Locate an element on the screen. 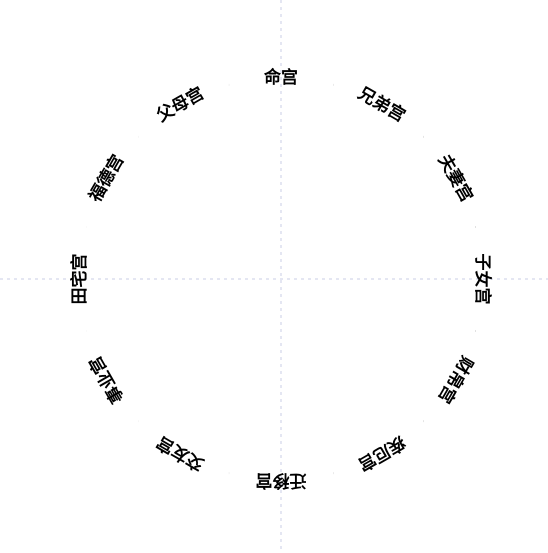 The width and height of the screenshot is (548, 553). palace-label: 夫妻宫 is located at coordinates (456, 178).